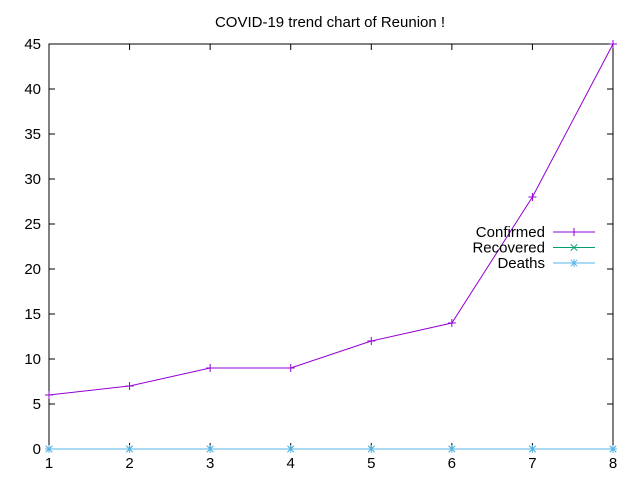 Image resolution: width=640 pixels, height=480 pixels. Describe the element at coordinates (210, 463) in the screenshot. I see `x-tick-label: 3` at that location.